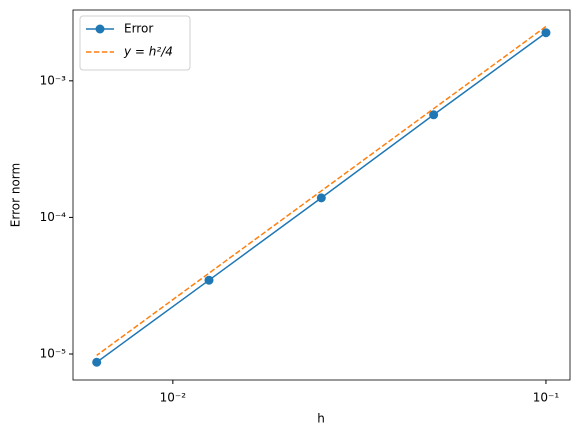 The height and width of the screenshot is (441, 578). What do you see at coordinates (173, 398) in the screenshot?
I see `x-tick-label: 10⁻²` at bounding box center [173, 398].